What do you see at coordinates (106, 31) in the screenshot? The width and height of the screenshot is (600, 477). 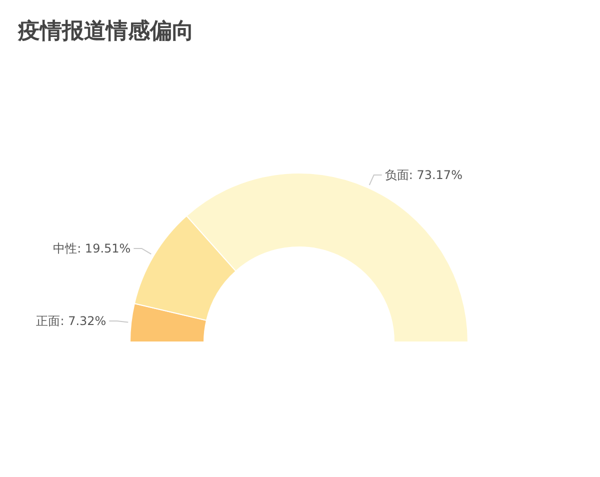 I see `title: 疫情报道情感偏向` at bounding box center [106, 31].